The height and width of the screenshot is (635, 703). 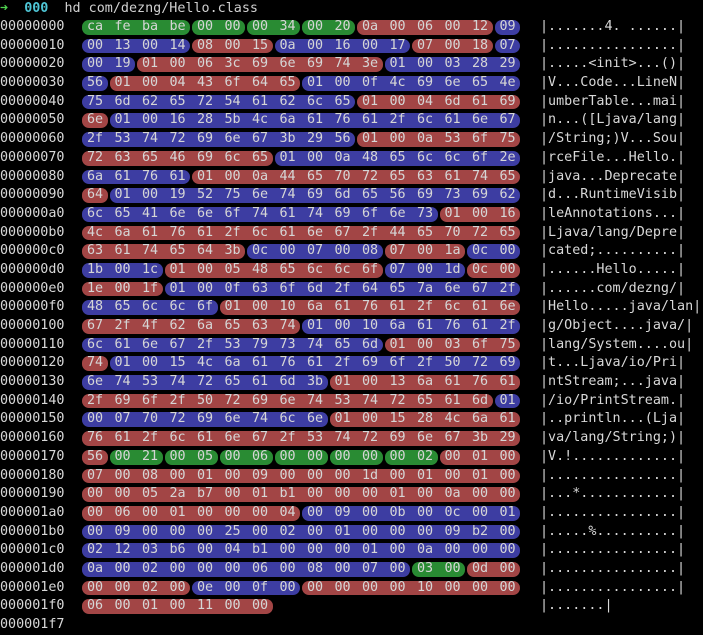 I want to click on row-offset: 00000080, so click(x=32, y=176).